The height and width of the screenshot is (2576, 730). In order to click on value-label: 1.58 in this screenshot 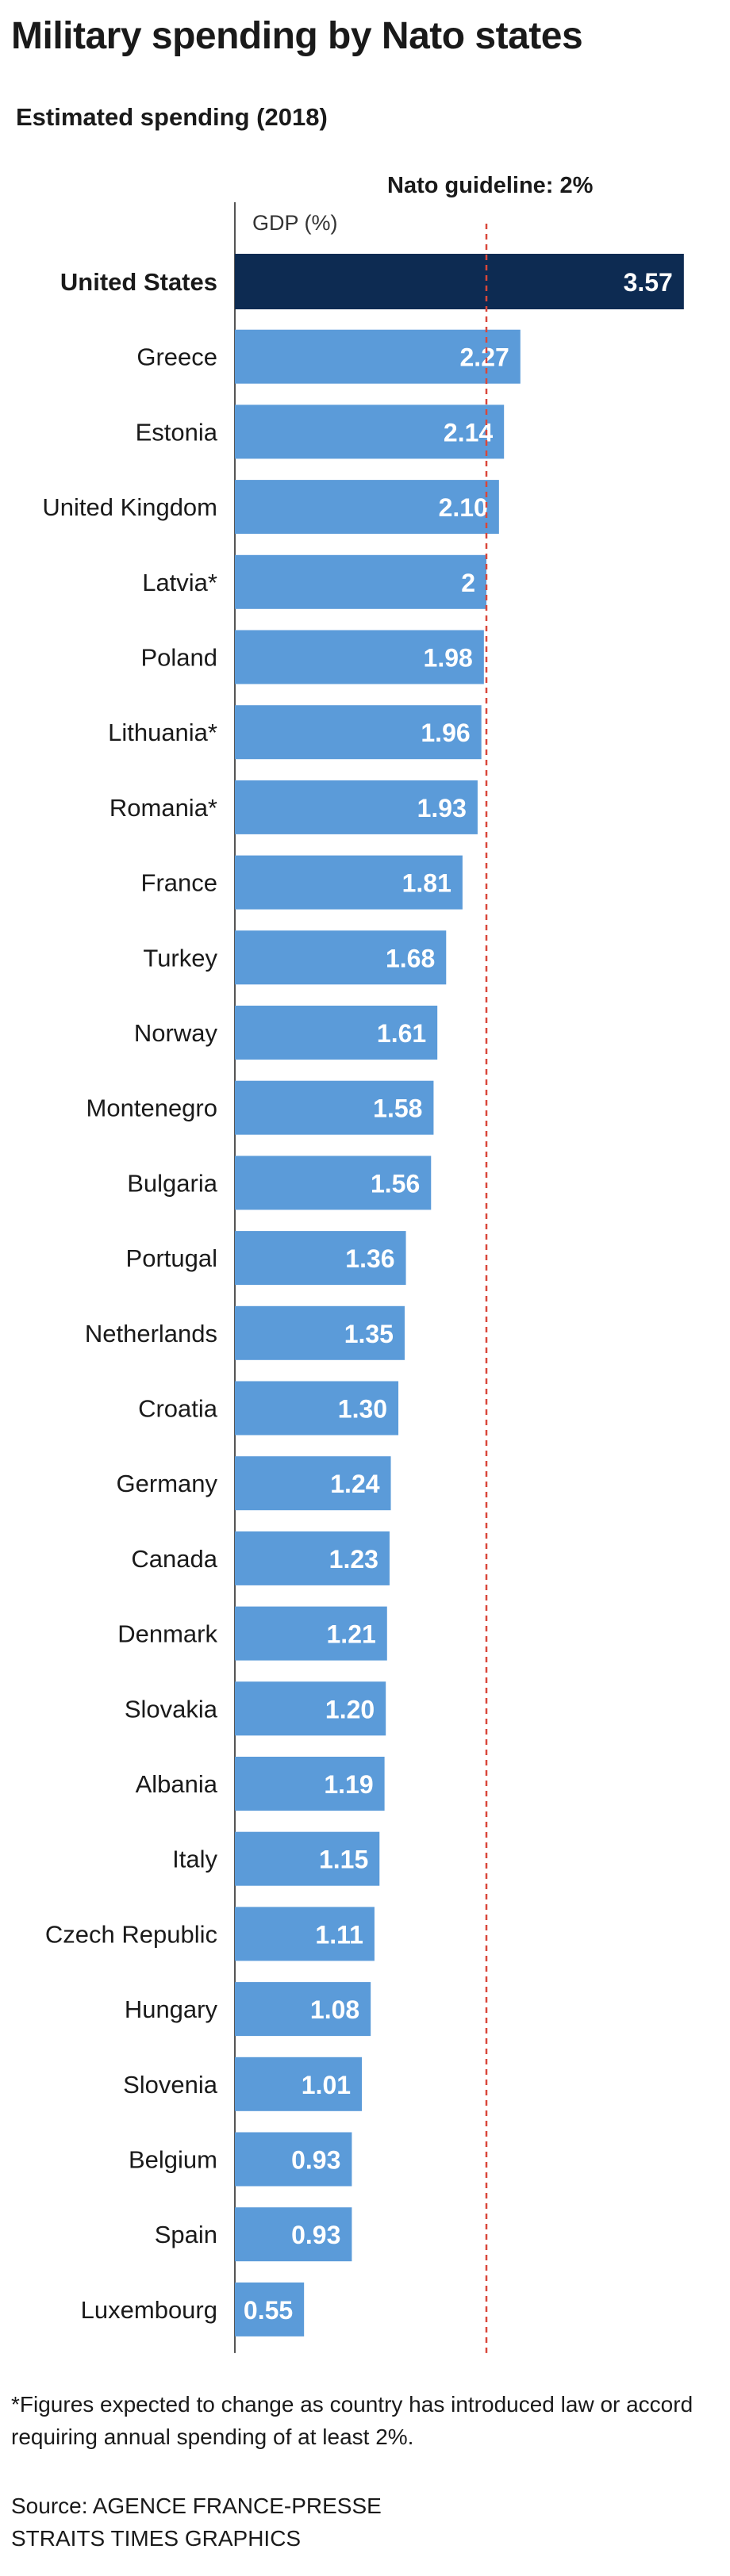, I will do `click(397, 1108)`.